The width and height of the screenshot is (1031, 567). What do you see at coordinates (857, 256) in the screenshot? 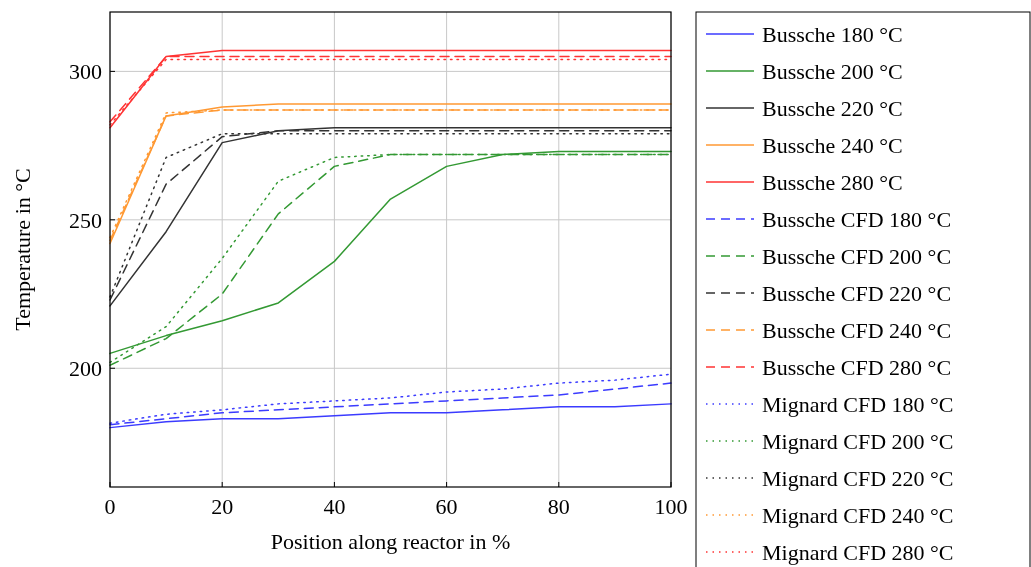
I see `legend-label: Bussche CFD 200 °C` at bounding box center [857, 256].